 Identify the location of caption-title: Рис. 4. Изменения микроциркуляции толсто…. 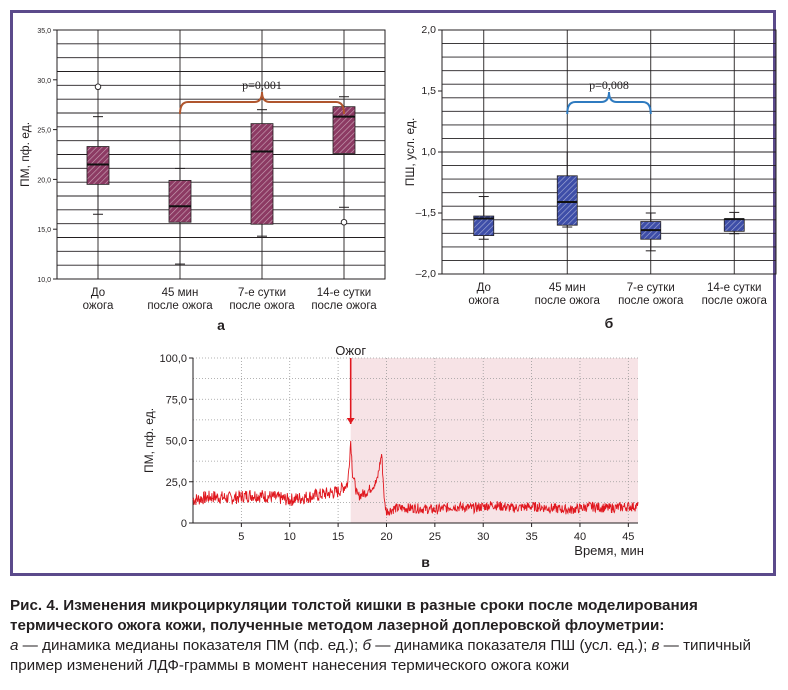
(354, 615).